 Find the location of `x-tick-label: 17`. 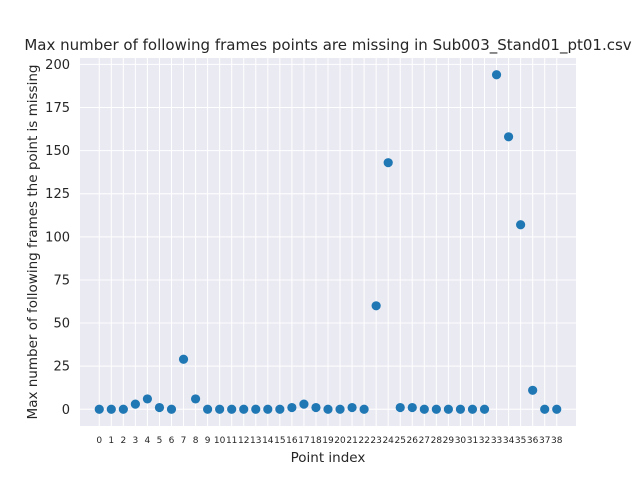

x-tick-label: 17 is located at coordinates (303, 441).